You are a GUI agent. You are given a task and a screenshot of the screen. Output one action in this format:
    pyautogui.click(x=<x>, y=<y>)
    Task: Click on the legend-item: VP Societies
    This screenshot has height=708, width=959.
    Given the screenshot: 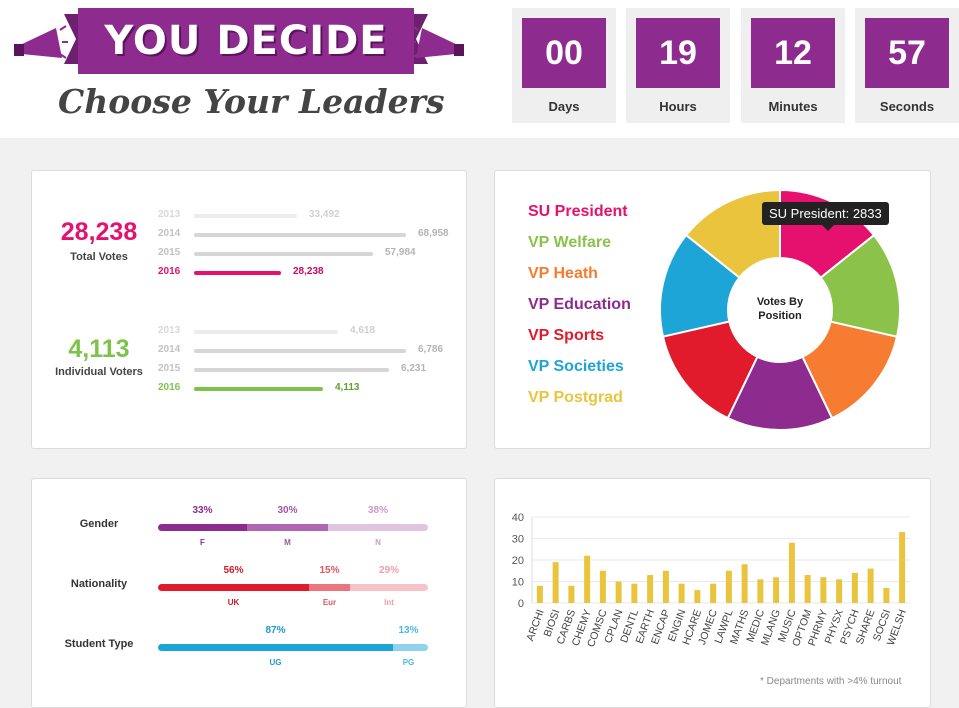 What is the action you would take?
    pyautogui.click(x=576, y=366)
    